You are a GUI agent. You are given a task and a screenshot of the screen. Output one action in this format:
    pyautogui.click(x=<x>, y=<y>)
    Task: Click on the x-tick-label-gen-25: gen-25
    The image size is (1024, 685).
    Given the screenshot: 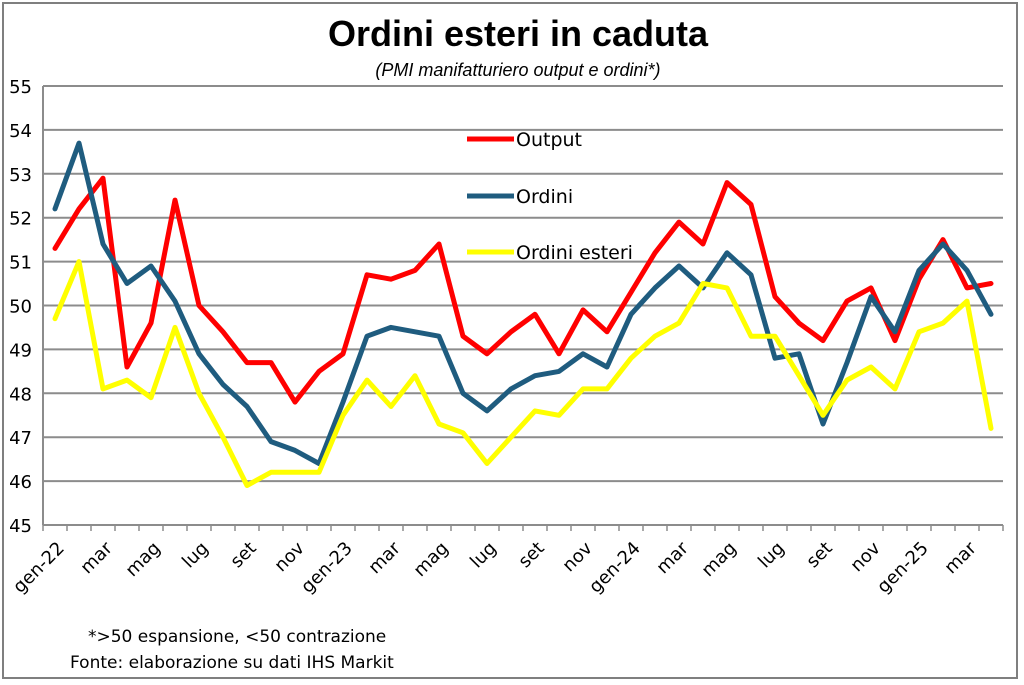 What is the action you would take?
    pyautogui.click(x=903, y=568)
    